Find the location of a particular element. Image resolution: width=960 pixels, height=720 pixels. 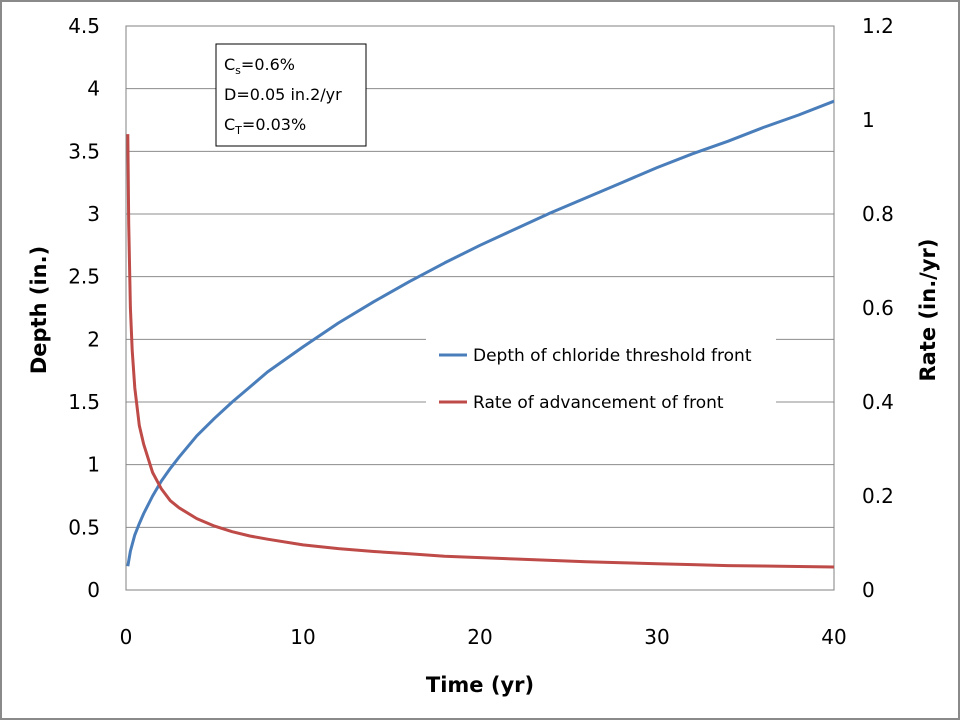

annotation-line-ct: CT=0.03% is located at coordinates (265, 126).